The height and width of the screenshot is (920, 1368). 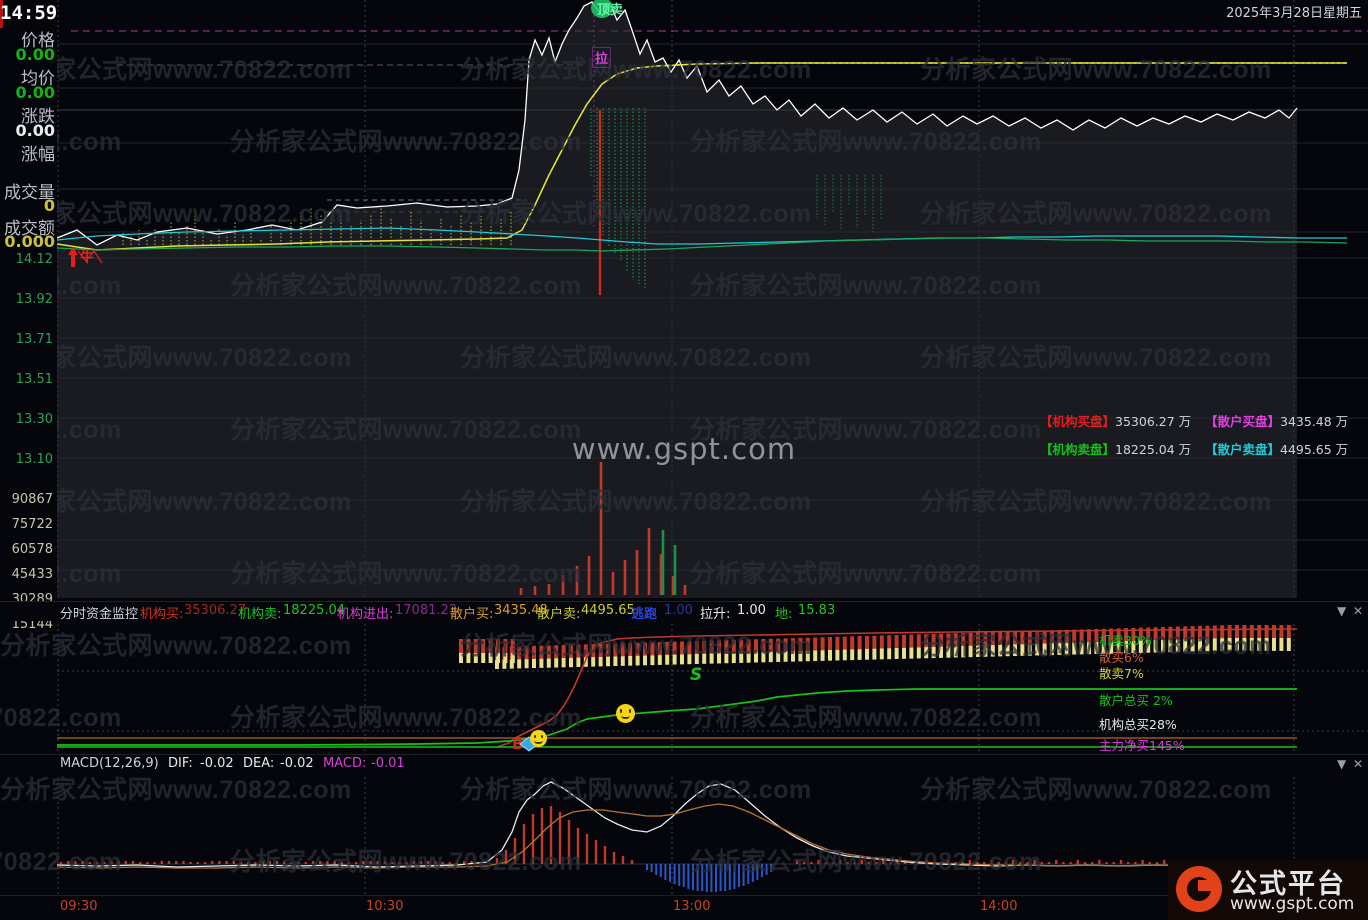 I want to click on price-tick-0: 14.12, so click(x=34, y=259).